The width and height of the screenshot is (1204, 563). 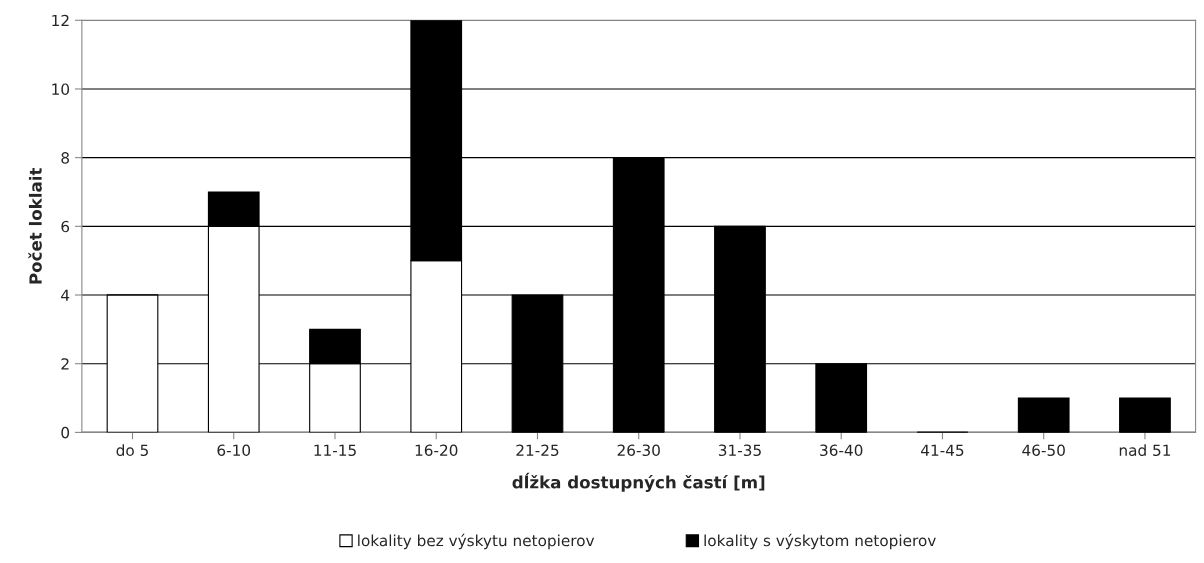 I want to click on x-tick-label: 26-30, so click(x=638, y=450).